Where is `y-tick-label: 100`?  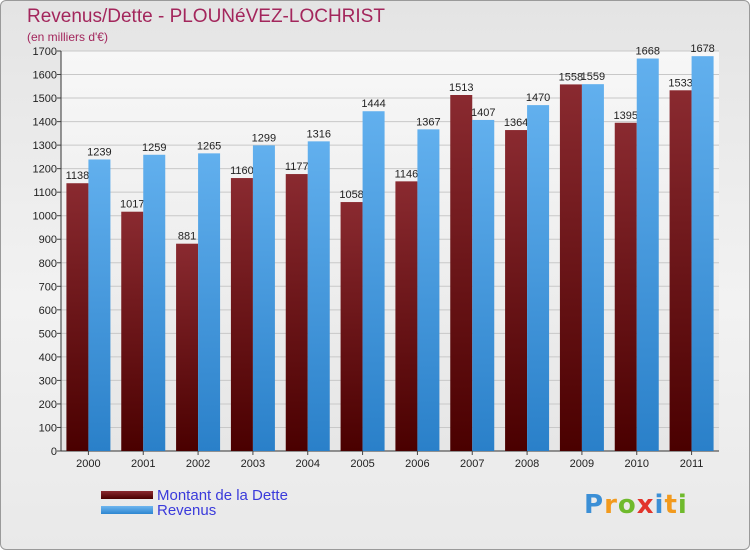
y-tick-label: 100 is located at coordinates (48, 428).